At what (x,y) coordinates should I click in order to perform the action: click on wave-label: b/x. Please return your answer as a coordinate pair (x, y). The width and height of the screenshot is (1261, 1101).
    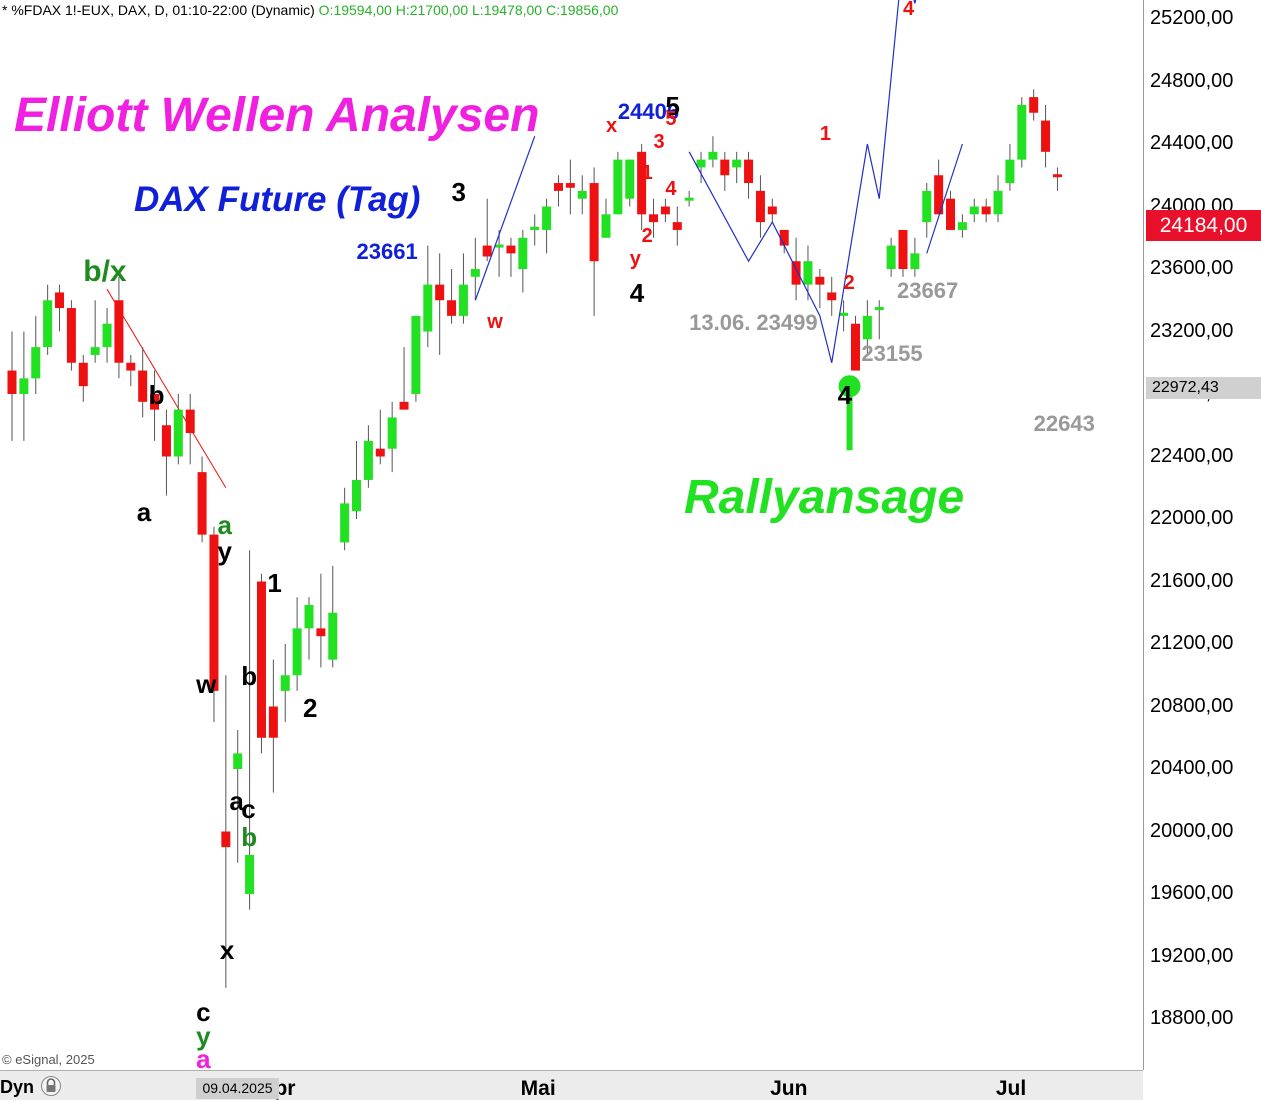
    Looking at the image, I should click on (105, 271).